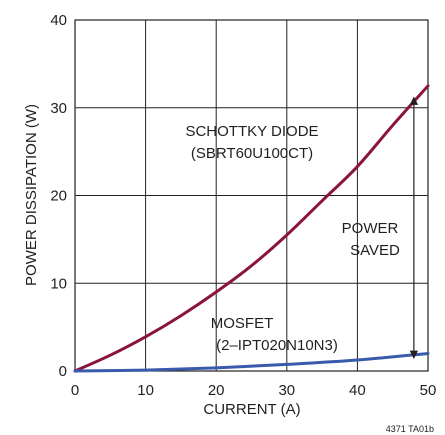 This screenshot has height=435, width=445. Describe the element at coordinates (370, 228) in the screenshot. I see `power-saved-label-line1: POWER` at that location.